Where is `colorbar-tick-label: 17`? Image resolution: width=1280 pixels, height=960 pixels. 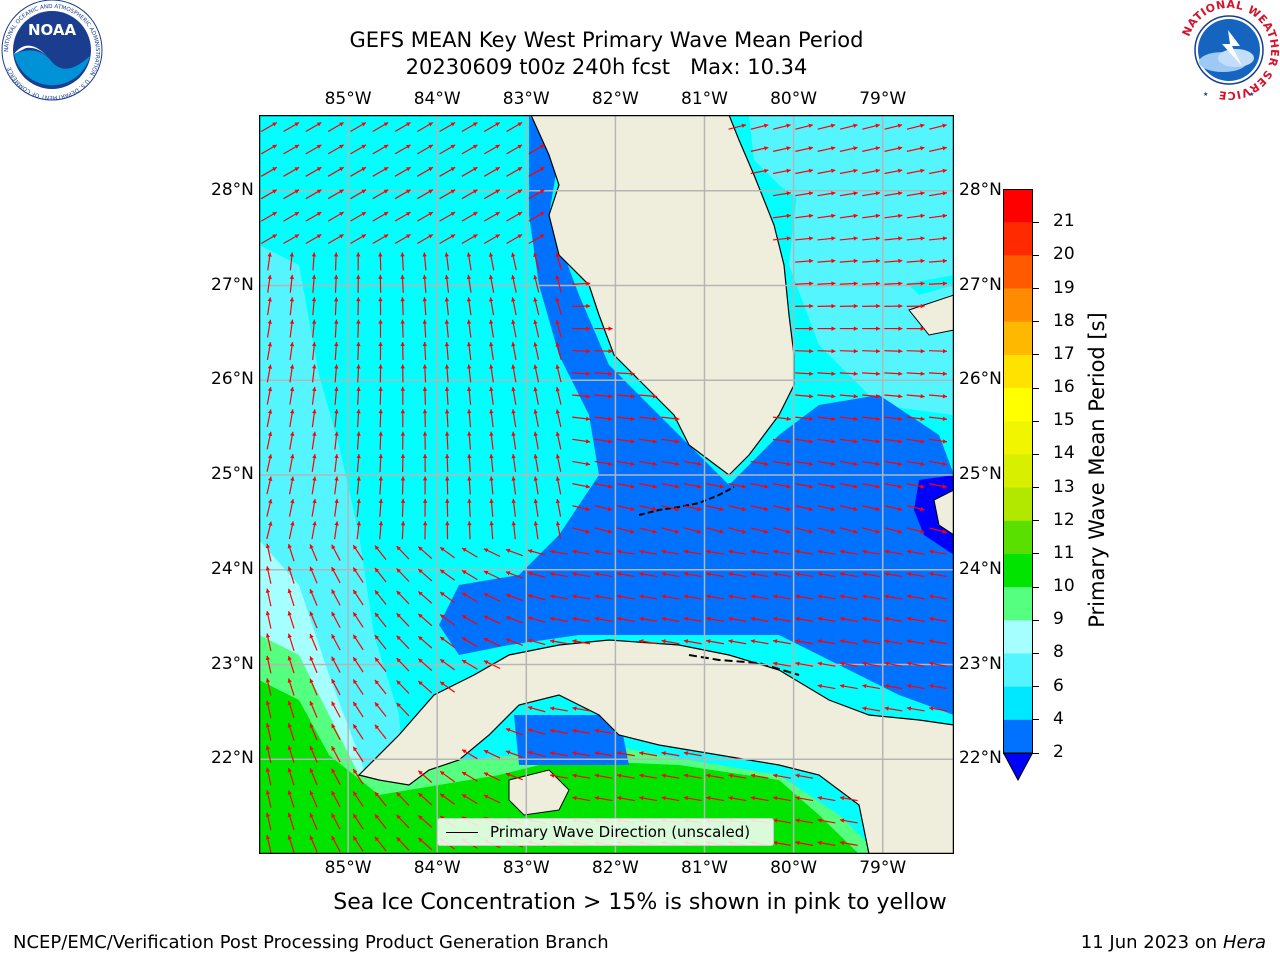 colorbar-tick-label: 17 is located at coordinates (1064, 353).